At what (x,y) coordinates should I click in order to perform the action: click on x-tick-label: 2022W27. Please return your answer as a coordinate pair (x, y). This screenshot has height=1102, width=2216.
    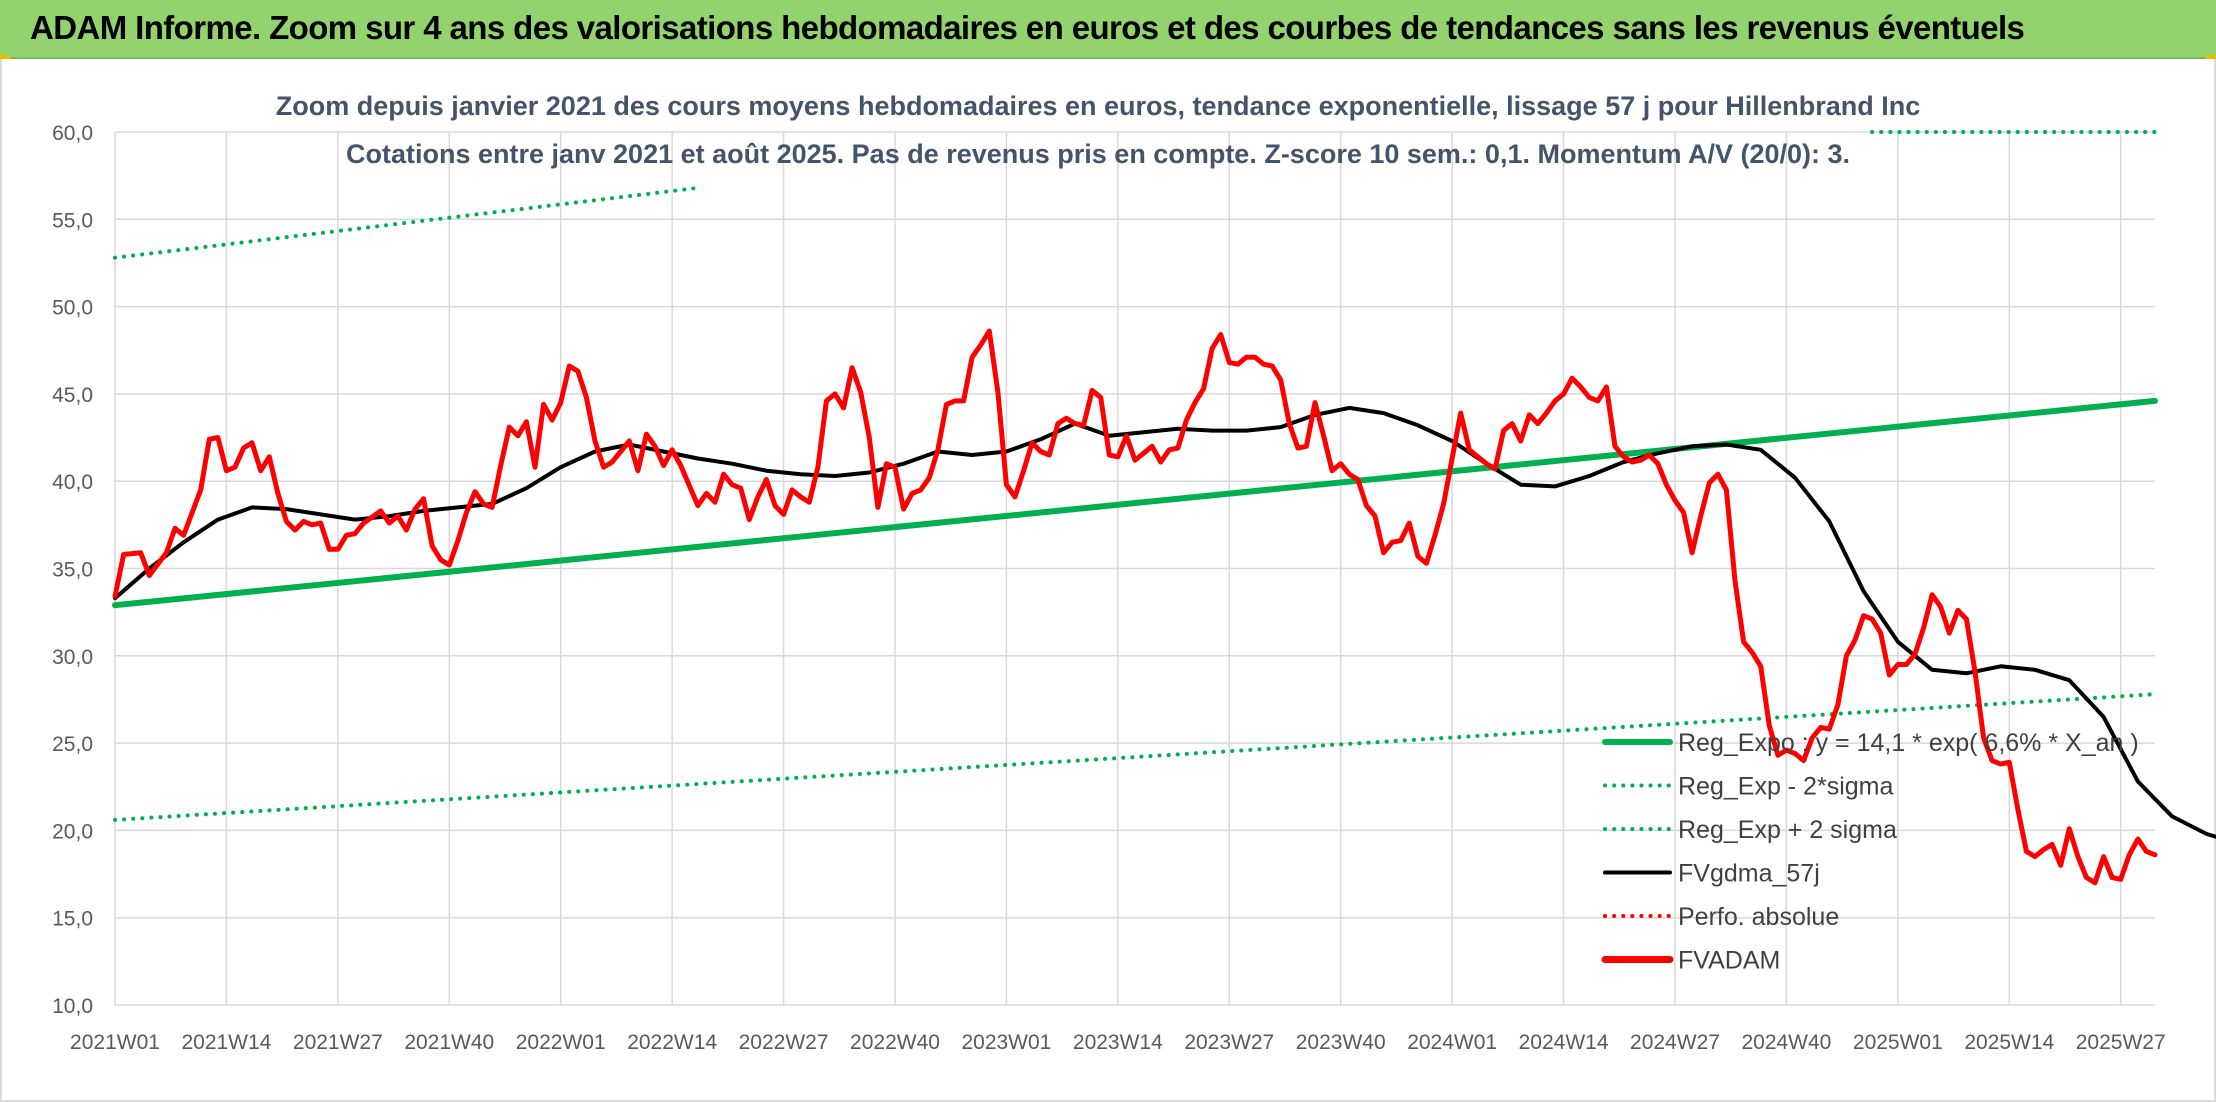
    Looking at the image, I should click on (784, 1042).